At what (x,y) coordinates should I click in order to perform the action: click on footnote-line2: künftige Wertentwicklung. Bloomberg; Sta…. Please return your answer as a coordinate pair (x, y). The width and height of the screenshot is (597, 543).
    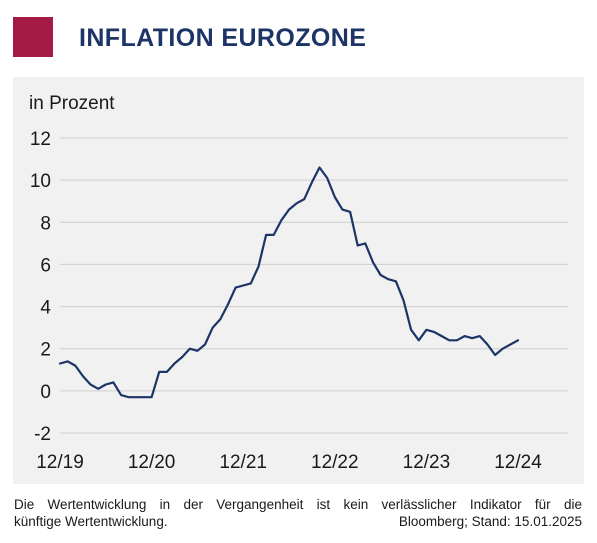
    Looking at the image, I should click on (298, 521).